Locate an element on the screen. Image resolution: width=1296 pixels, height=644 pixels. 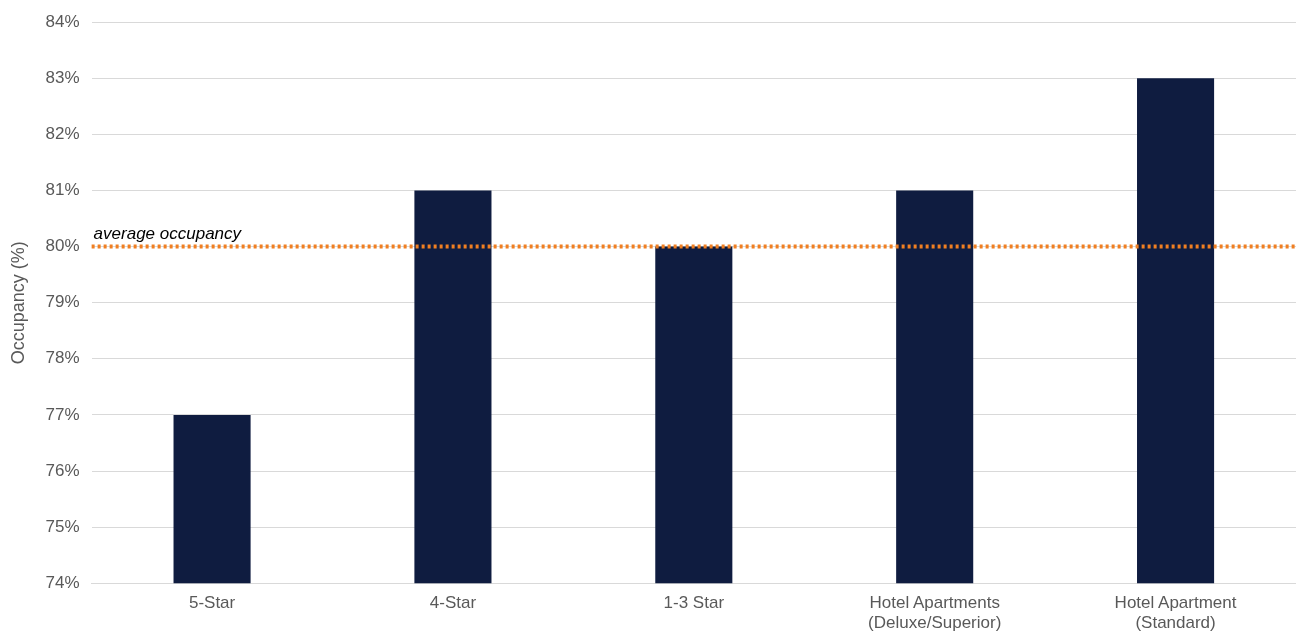
y-tick-label: 79% is located at coordinates (62, 302).